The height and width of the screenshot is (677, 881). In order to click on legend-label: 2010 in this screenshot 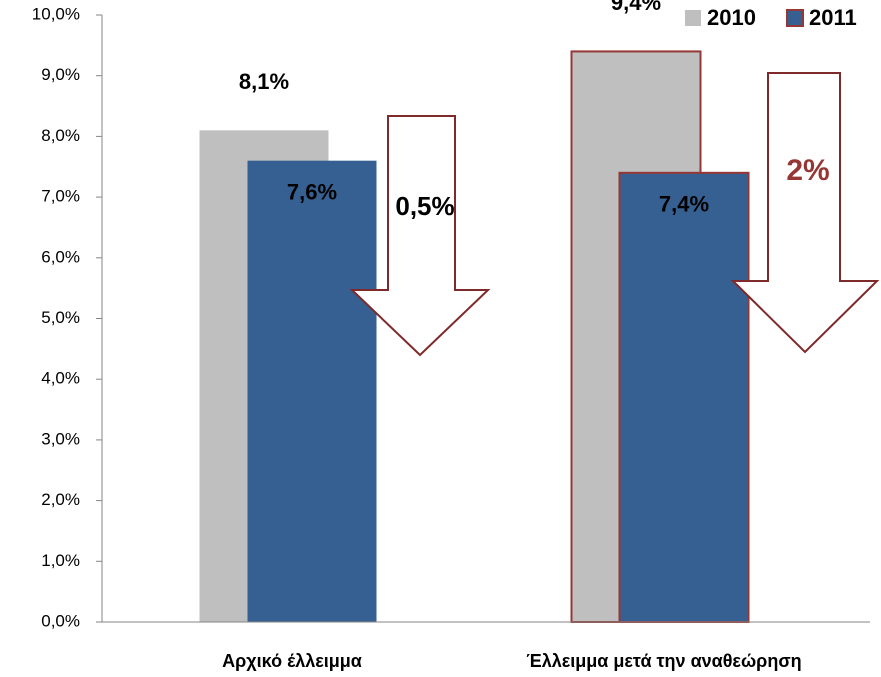, I will do `click(731, 17)`.